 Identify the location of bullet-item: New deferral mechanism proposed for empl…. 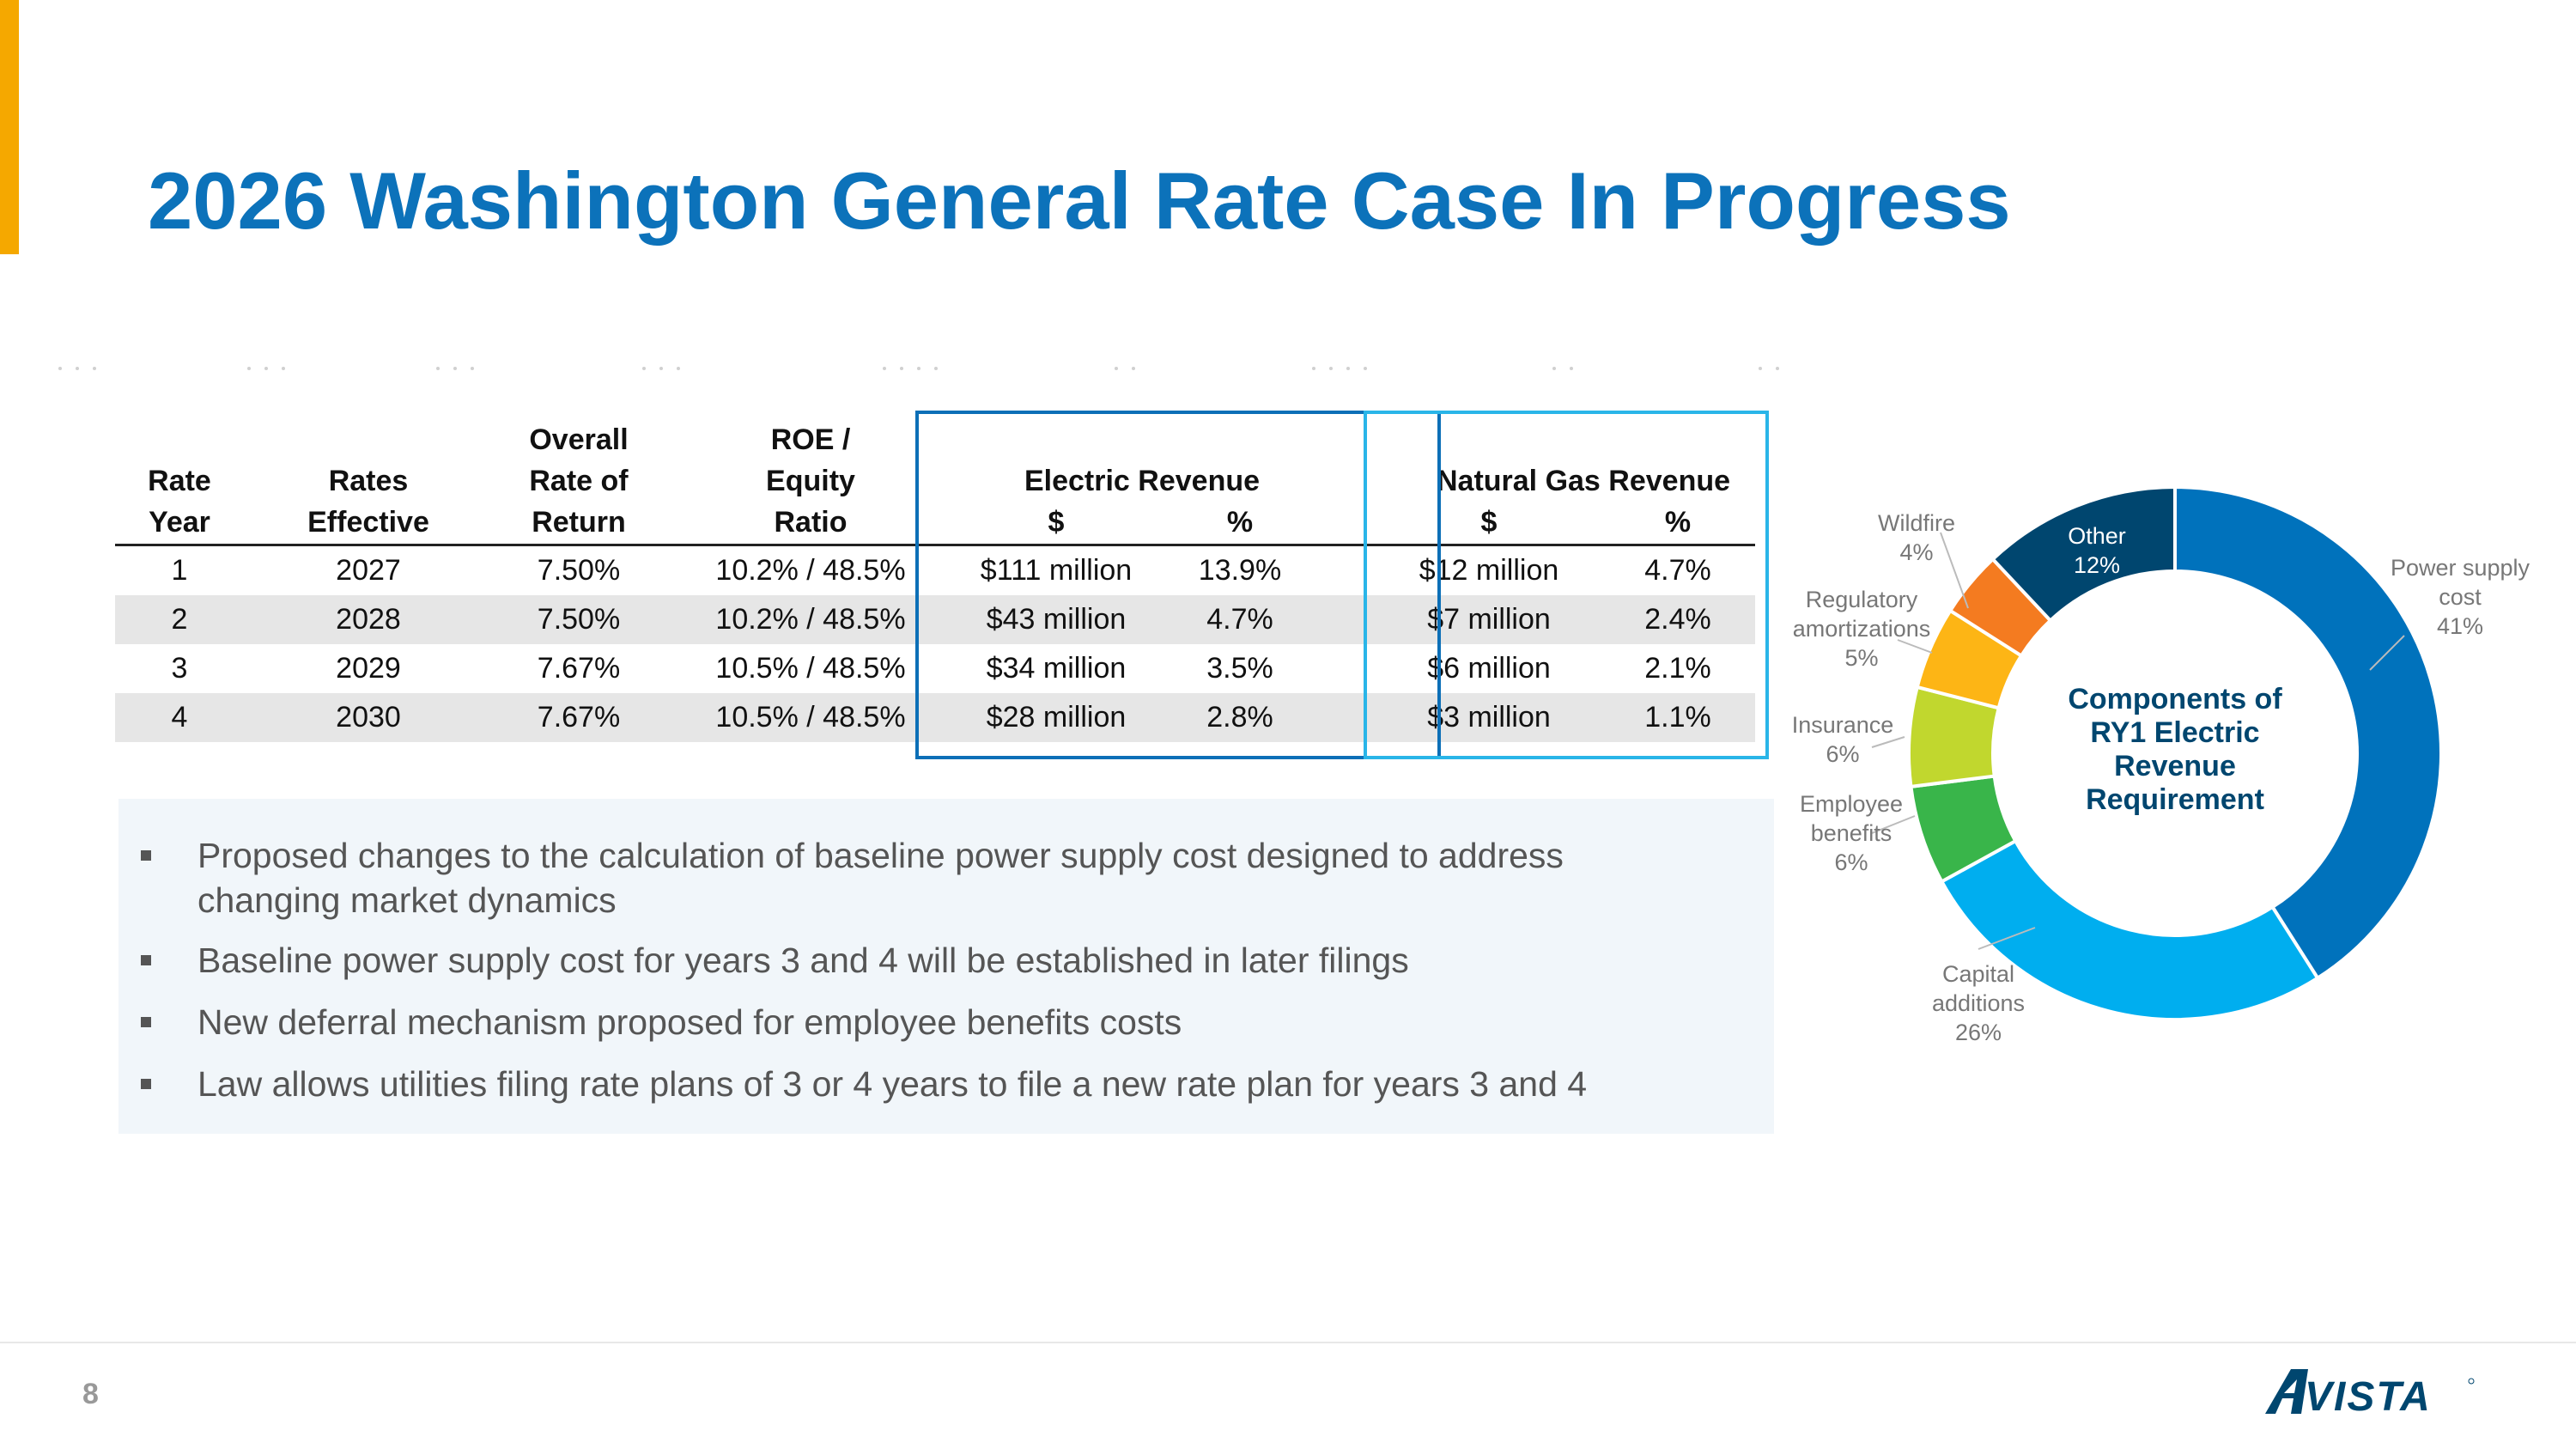
(942, 1022).